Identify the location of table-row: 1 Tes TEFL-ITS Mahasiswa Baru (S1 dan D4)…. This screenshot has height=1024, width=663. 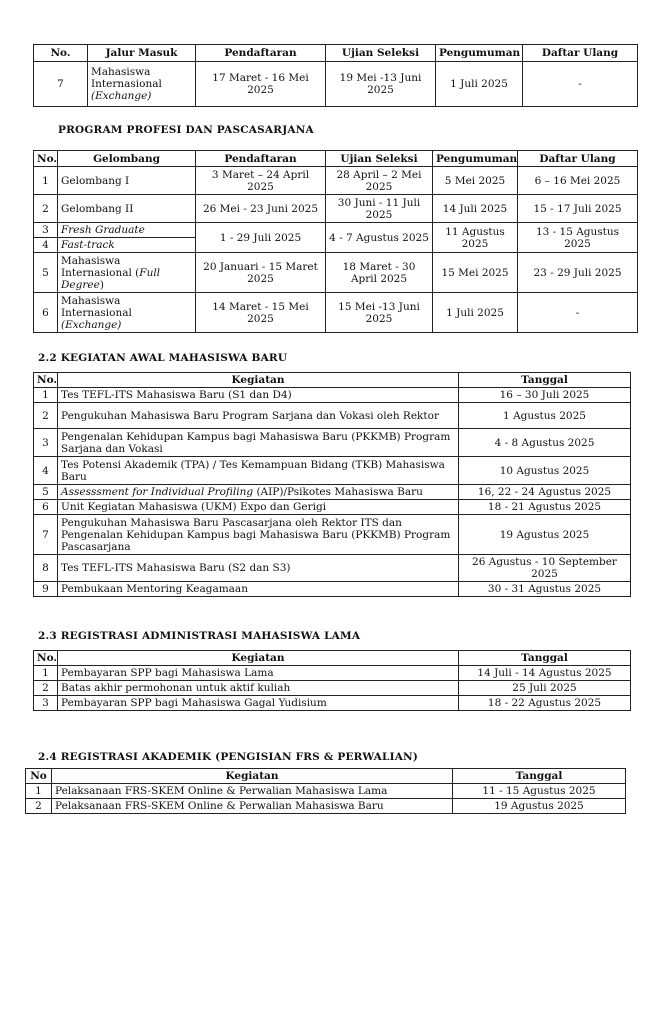
(332, 395).